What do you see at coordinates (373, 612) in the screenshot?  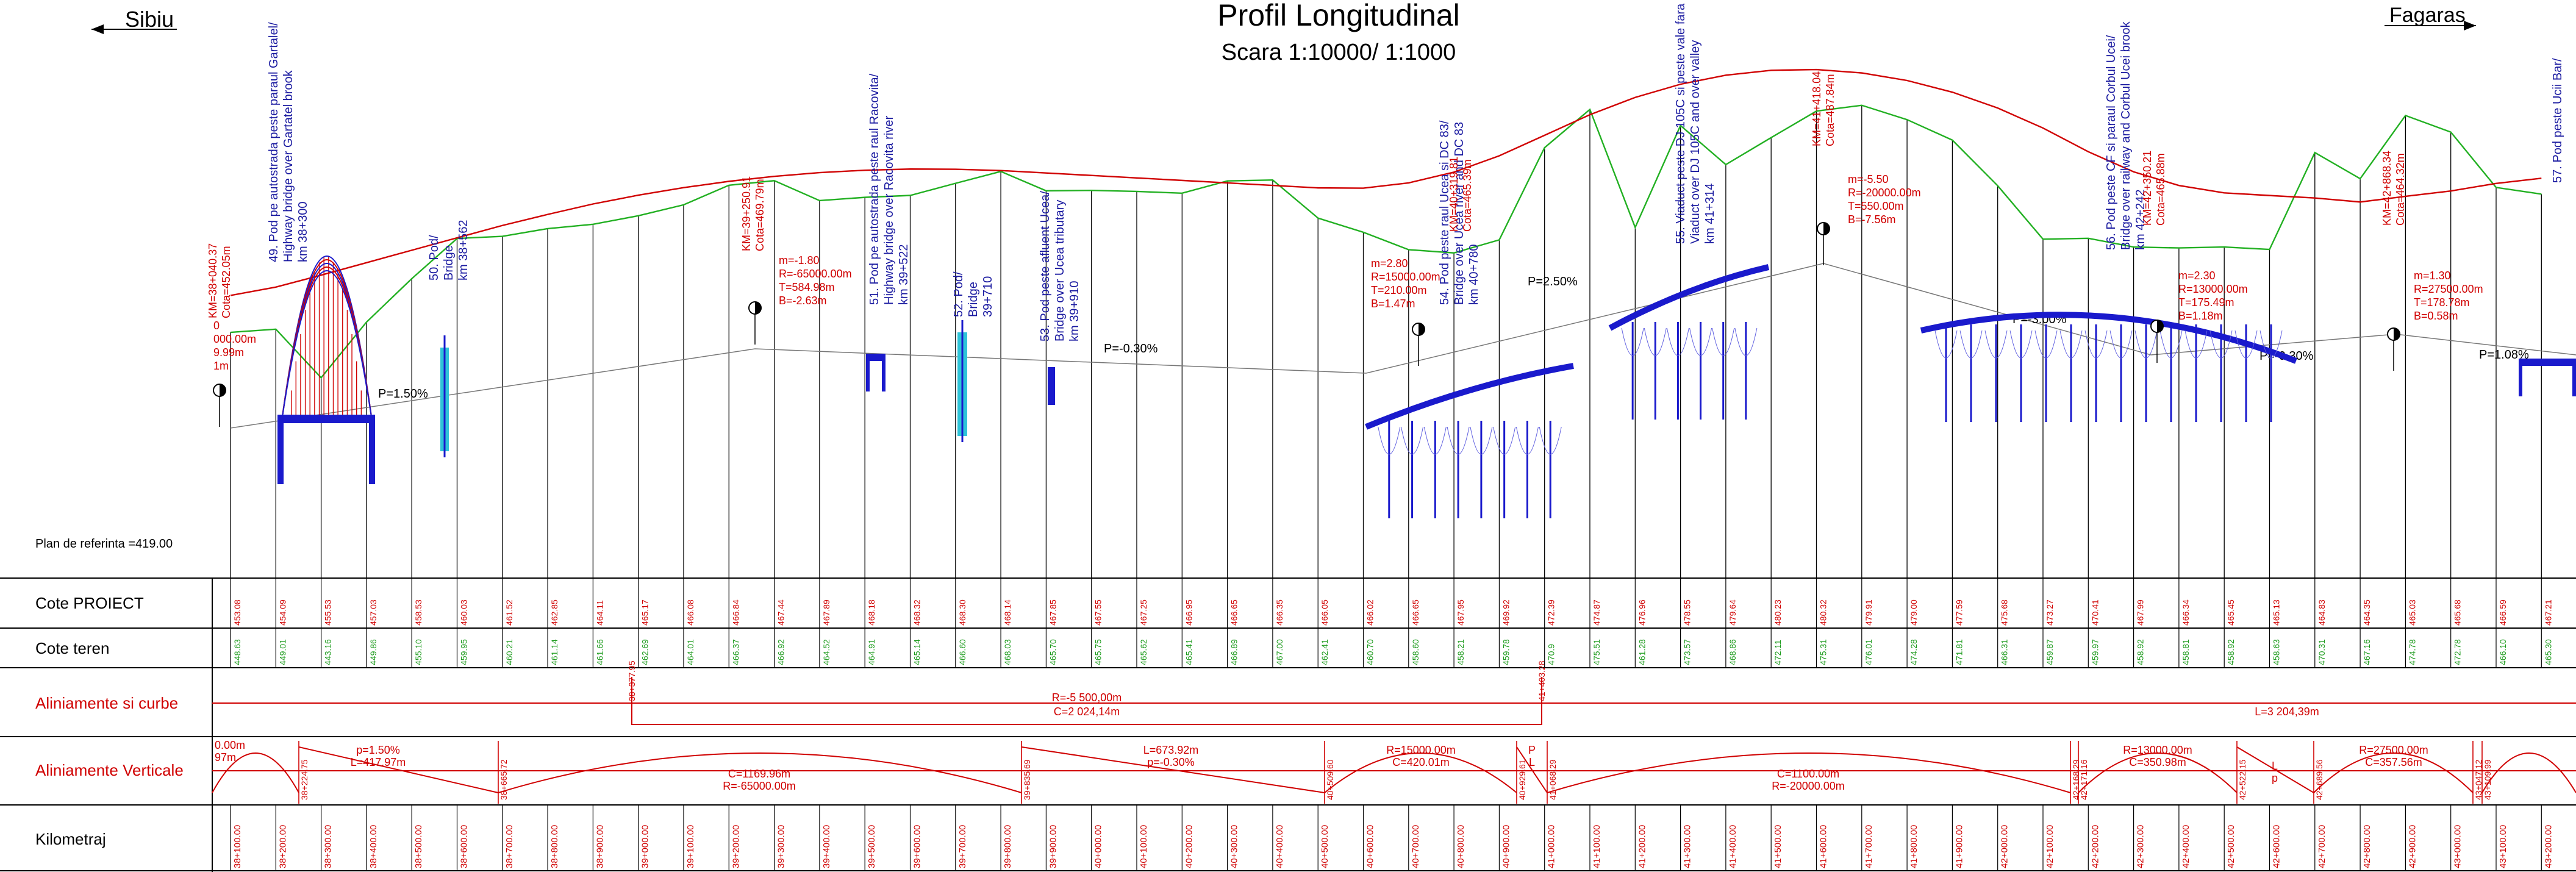 I see `project-elevation: 457.03` at bounding box center [373, 612].